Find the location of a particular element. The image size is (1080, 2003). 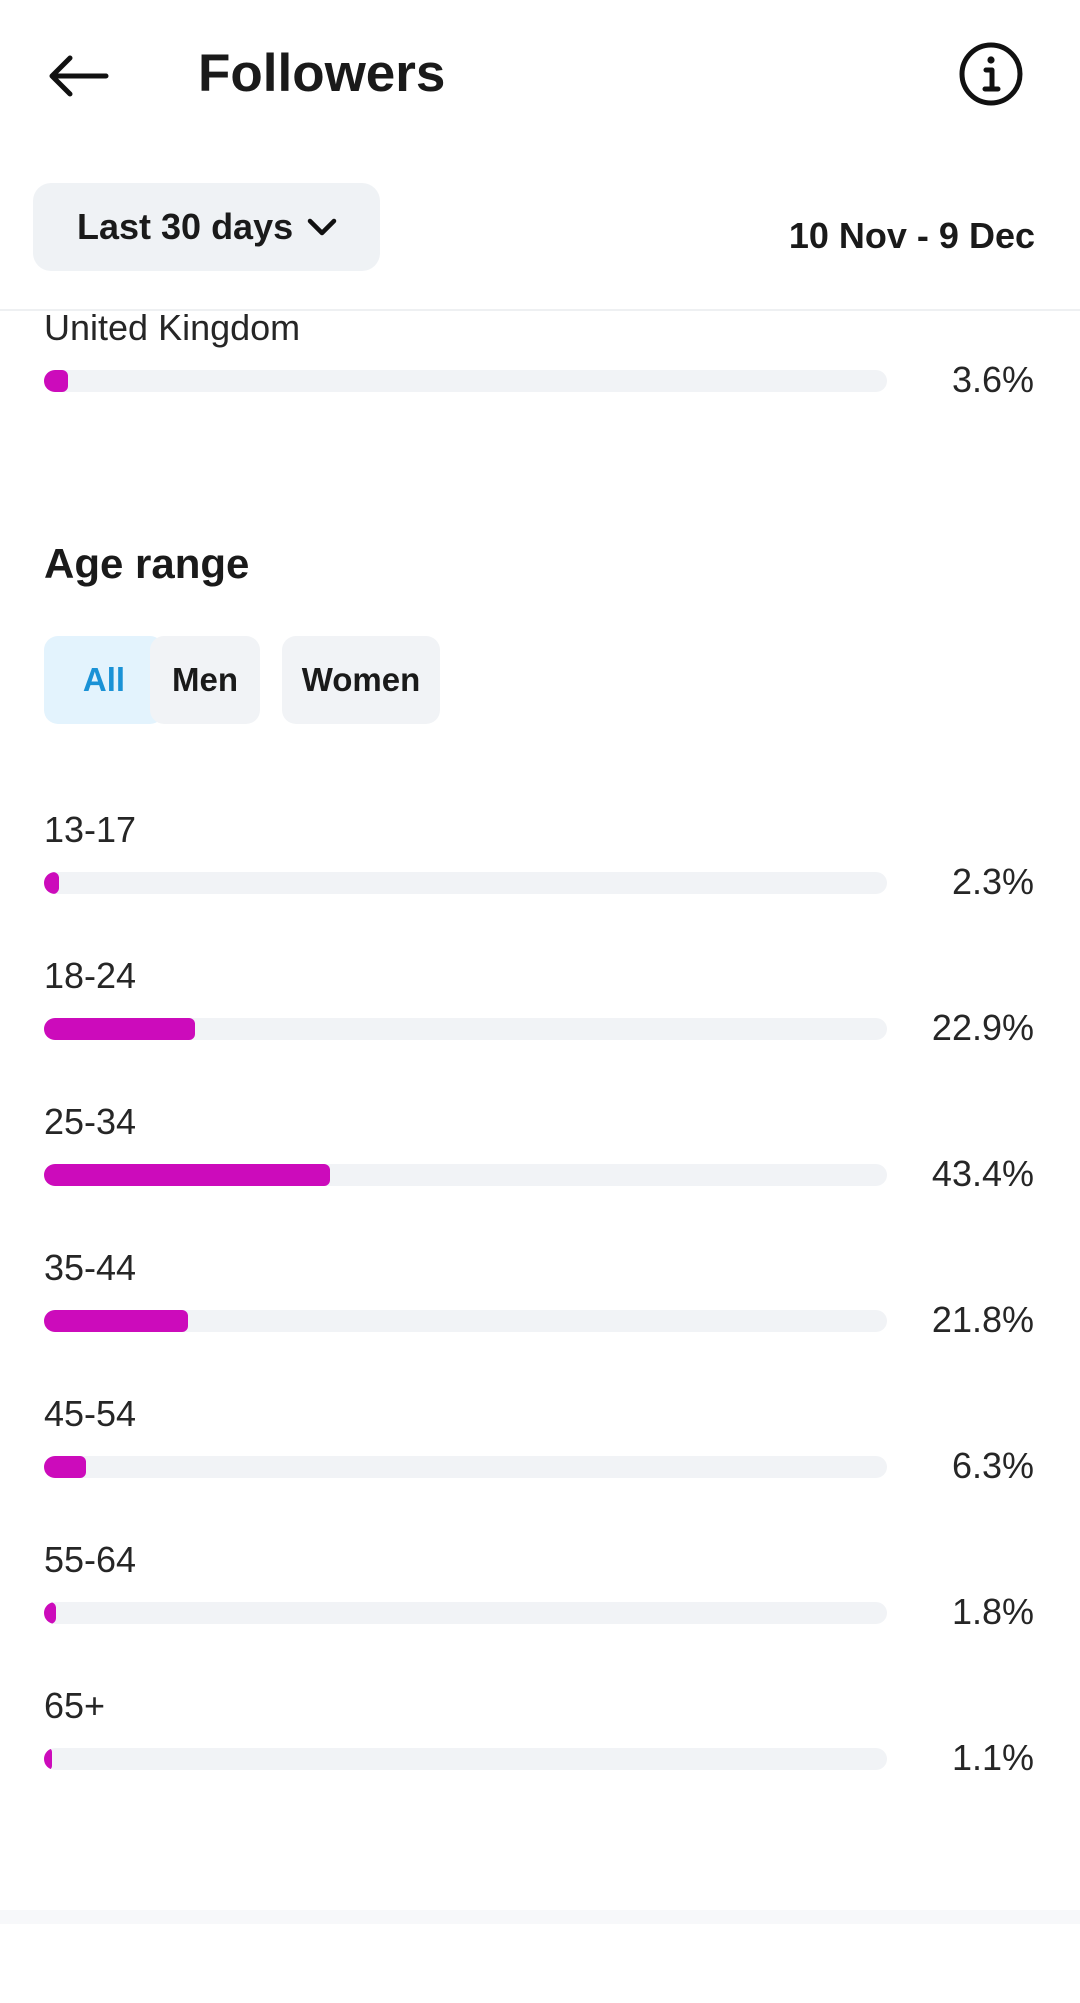

segment-all-label: All is located at coordinates (104, 679).